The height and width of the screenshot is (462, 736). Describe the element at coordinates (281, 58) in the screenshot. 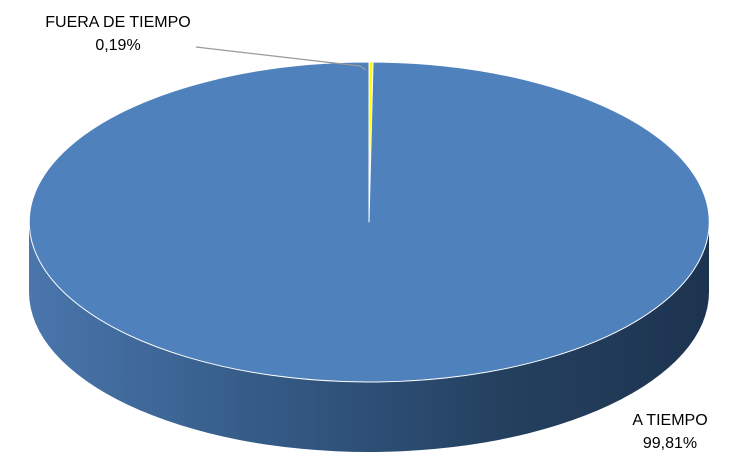

I see `leader-line` at that location.